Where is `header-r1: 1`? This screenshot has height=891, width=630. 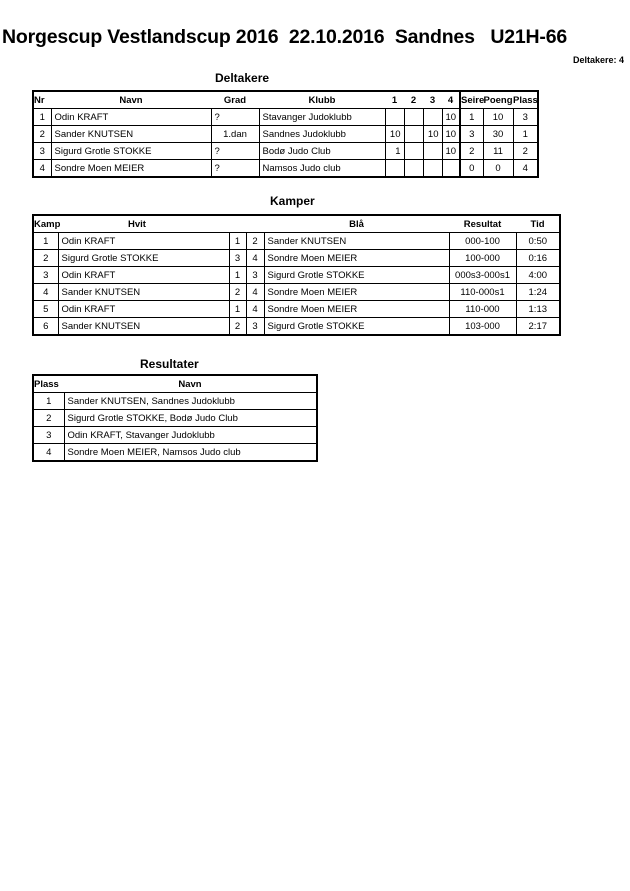
header-r1: 1 is located at coordinates (394, 100).